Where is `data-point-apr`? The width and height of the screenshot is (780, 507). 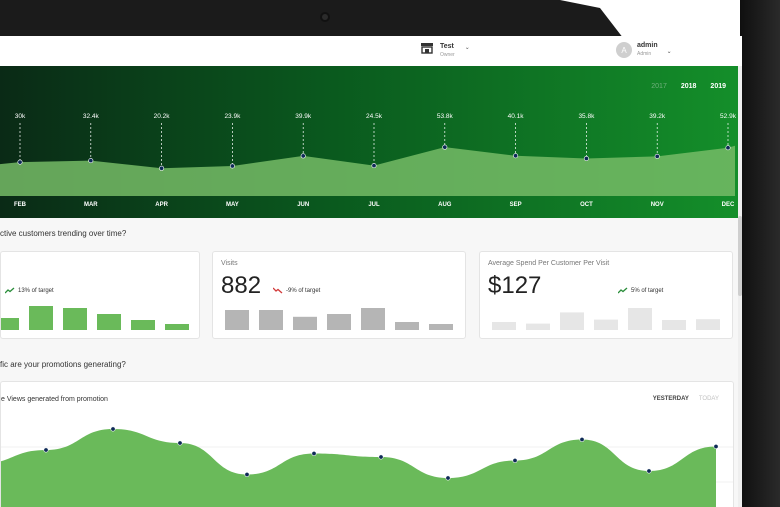 data-point-apr is located at coordinates (162, 168).